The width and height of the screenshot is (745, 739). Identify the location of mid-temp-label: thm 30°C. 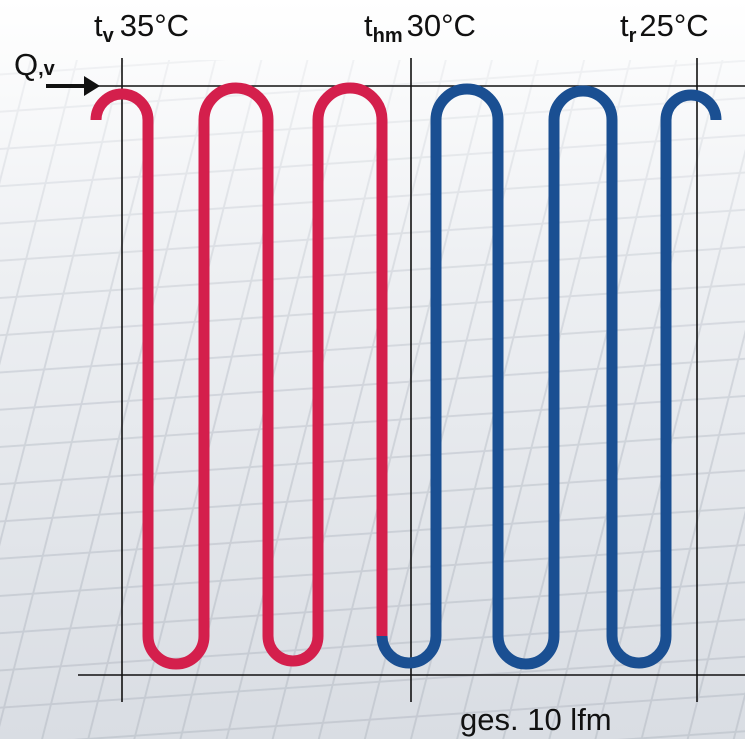
(420, 27).